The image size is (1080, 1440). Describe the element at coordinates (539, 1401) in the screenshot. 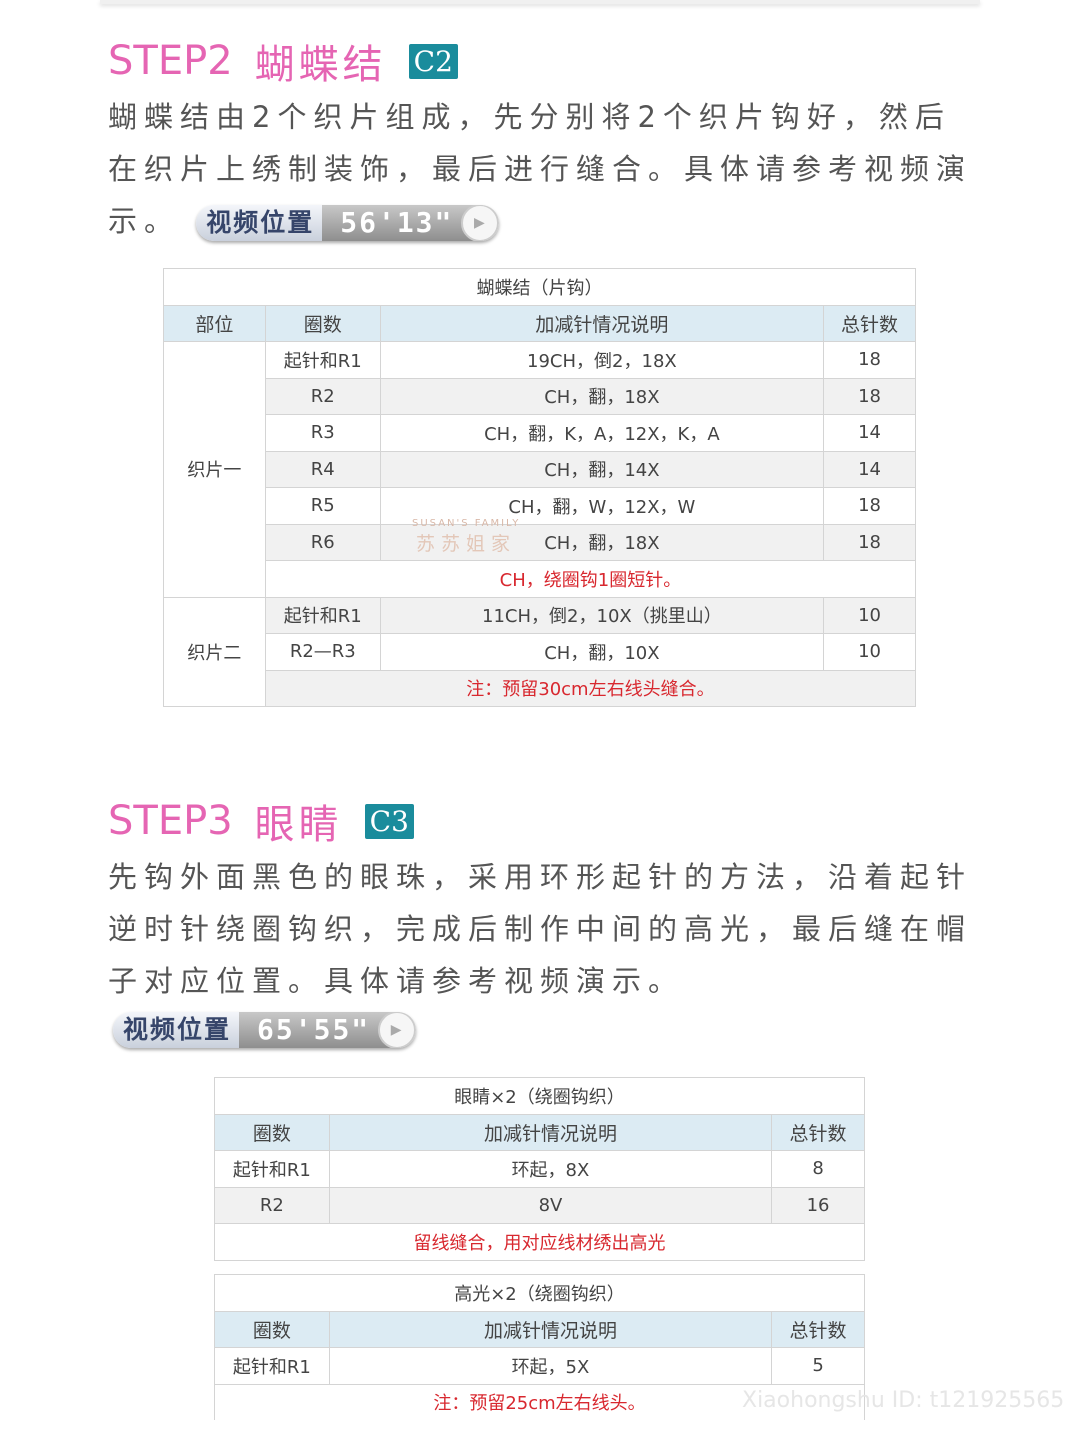

I see `table-note-row: 注：预留25cm左右线头。` at that location.